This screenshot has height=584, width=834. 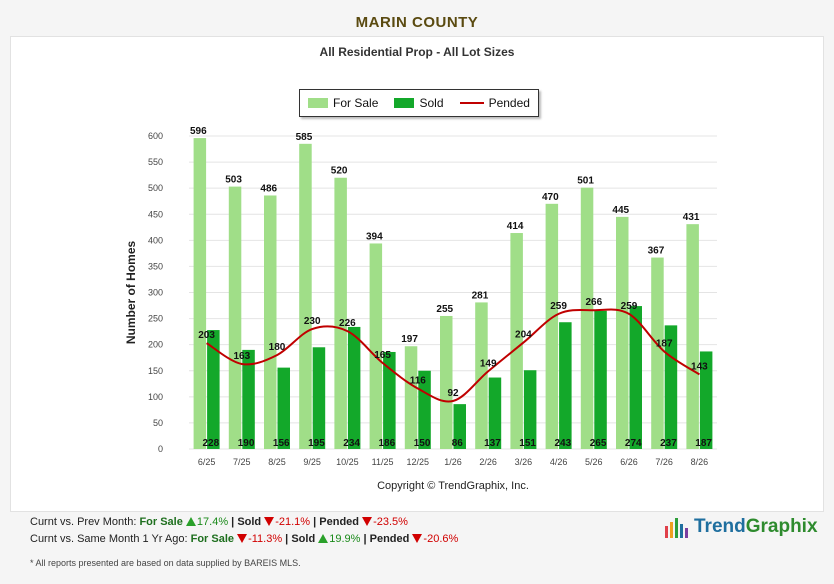 What do you see at coordinates (559, 462) in the screenshot?
I see `x-tick-label: 4/26` at bounding box center [559, 462].